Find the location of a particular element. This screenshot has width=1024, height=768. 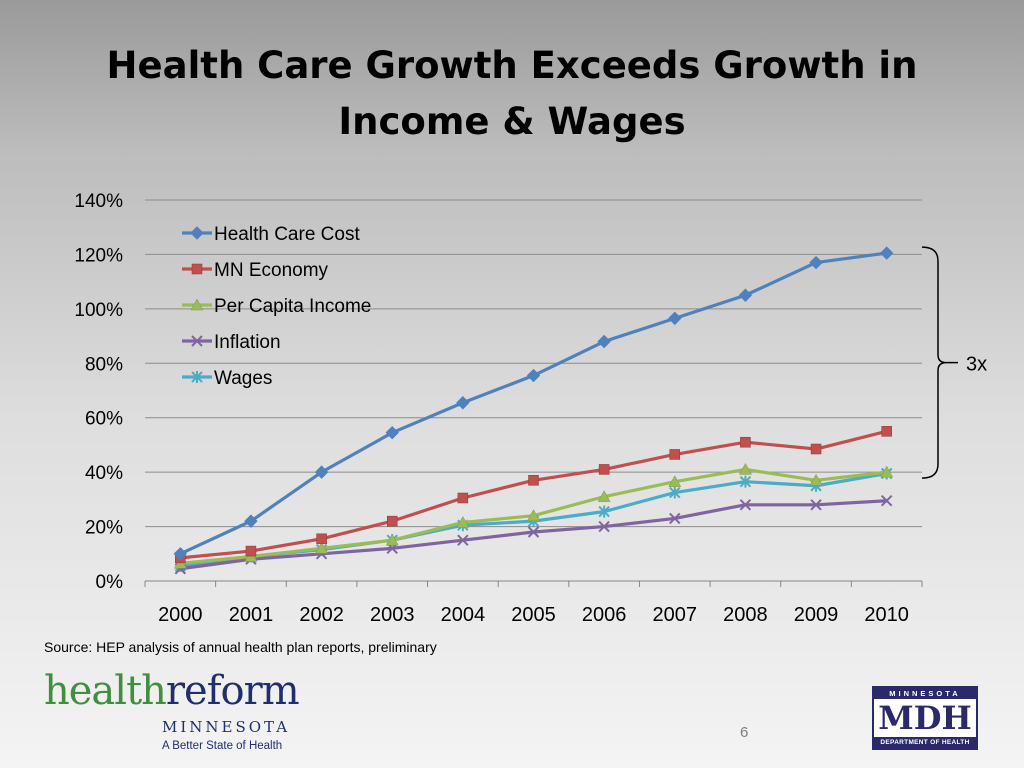

x-tick-label: 2008 is located at coordinates (745, 615).